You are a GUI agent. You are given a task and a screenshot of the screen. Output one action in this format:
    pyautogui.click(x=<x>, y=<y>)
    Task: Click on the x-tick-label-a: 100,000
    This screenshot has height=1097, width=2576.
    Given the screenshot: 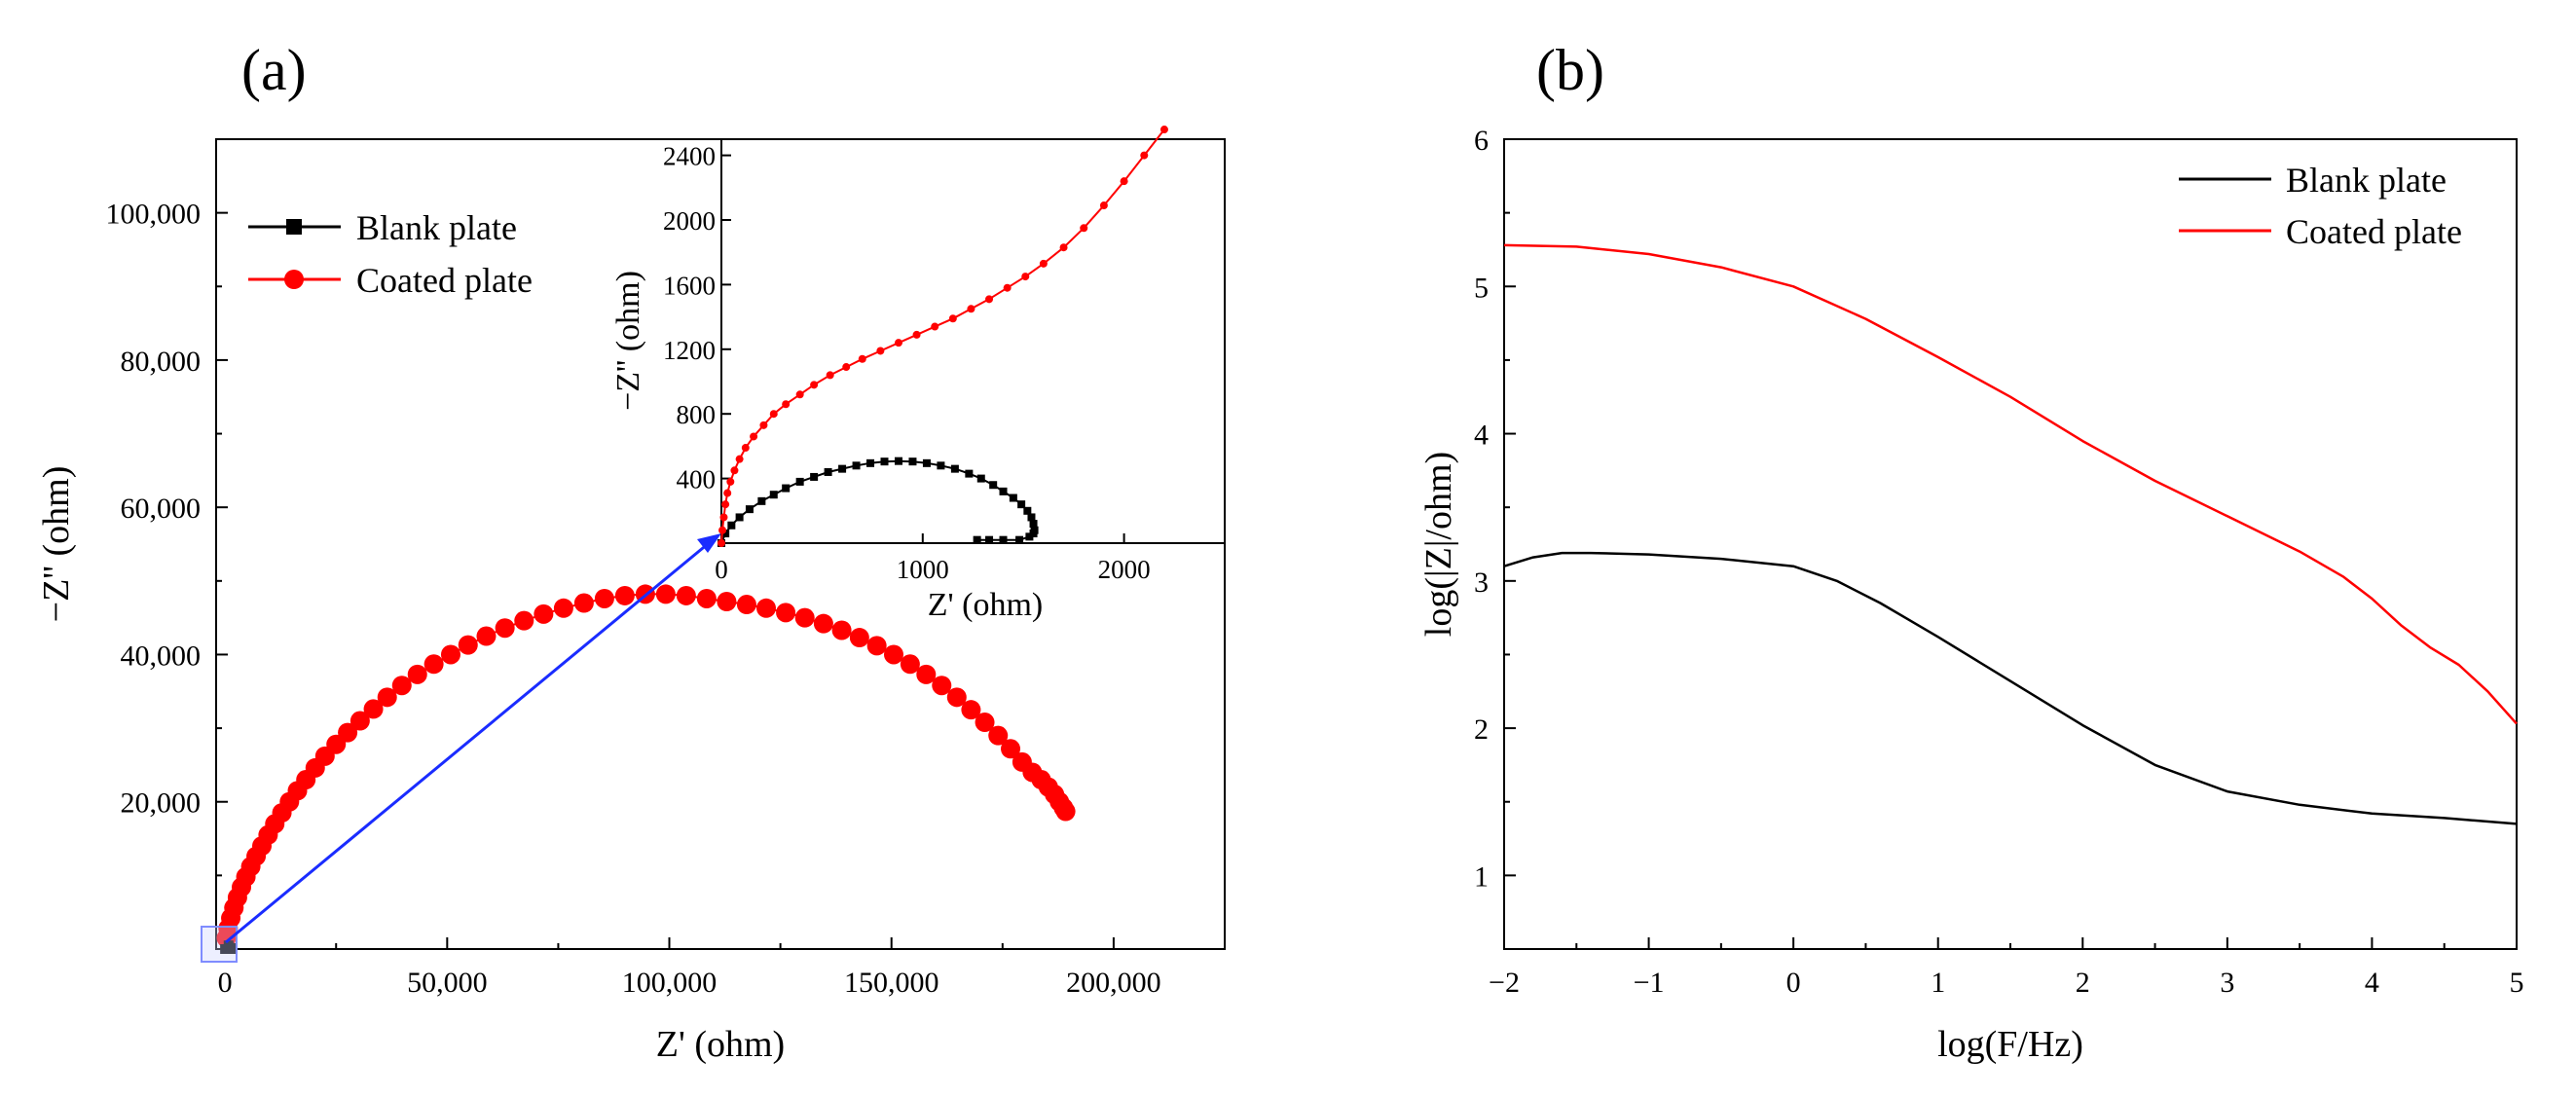 What is the action you would take?
    pyautogui.click(x=670, y=983)
    